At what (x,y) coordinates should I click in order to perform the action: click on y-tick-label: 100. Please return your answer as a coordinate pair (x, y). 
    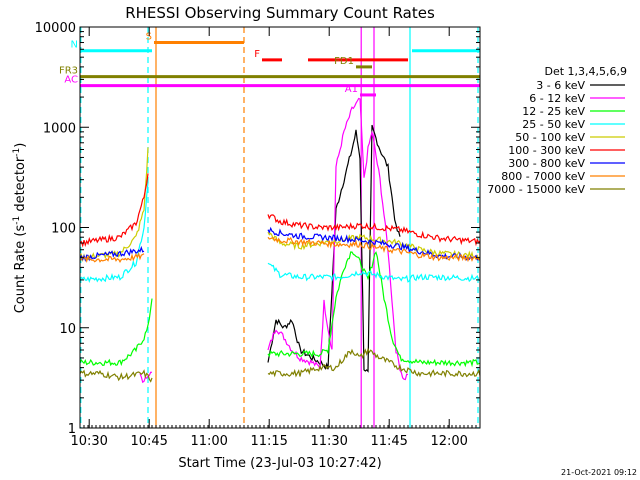
    Looking at the image, I should click on (63, 229).